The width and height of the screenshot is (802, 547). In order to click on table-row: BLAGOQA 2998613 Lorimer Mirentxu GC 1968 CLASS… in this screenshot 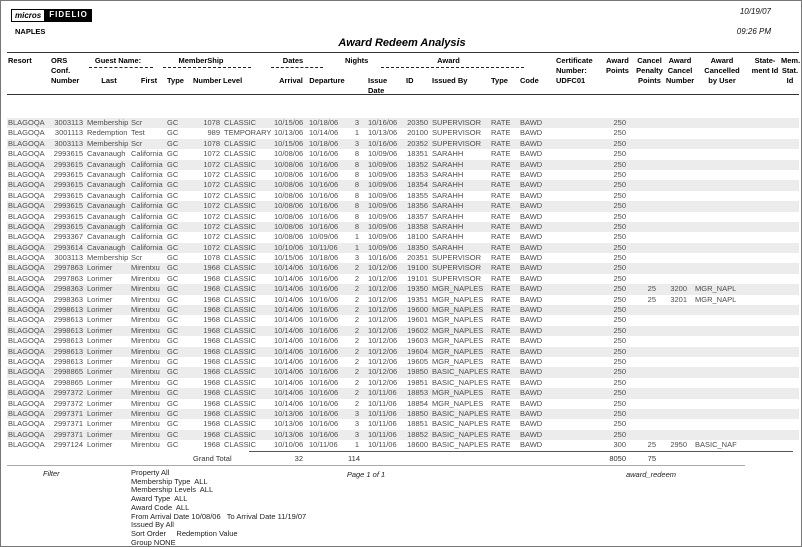, I will do `click(403, 310)`.